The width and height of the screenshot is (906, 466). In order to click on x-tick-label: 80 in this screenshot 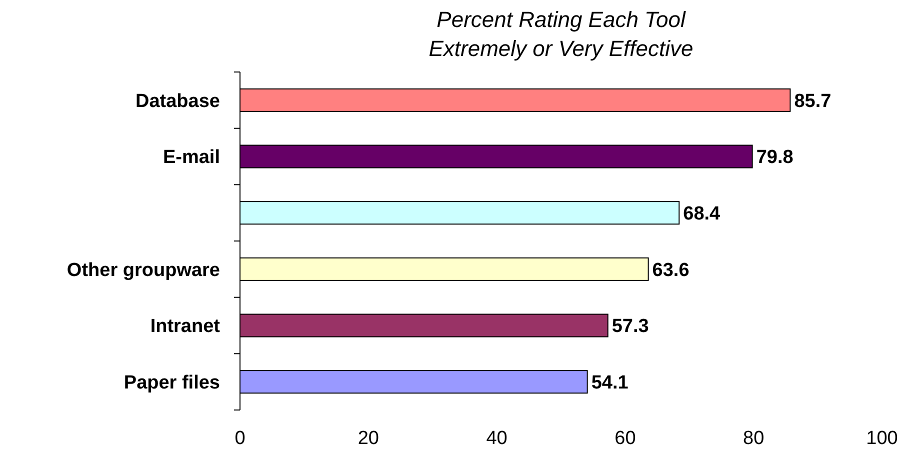, I will do `click(753, 438)`.